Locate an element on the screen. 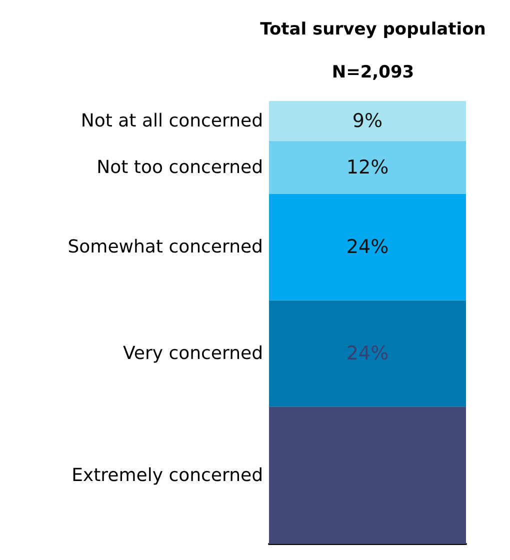 Image resolution: width=510 pixels, height=560 pixels. data-label: 9% is located at coordinates (367, 121).